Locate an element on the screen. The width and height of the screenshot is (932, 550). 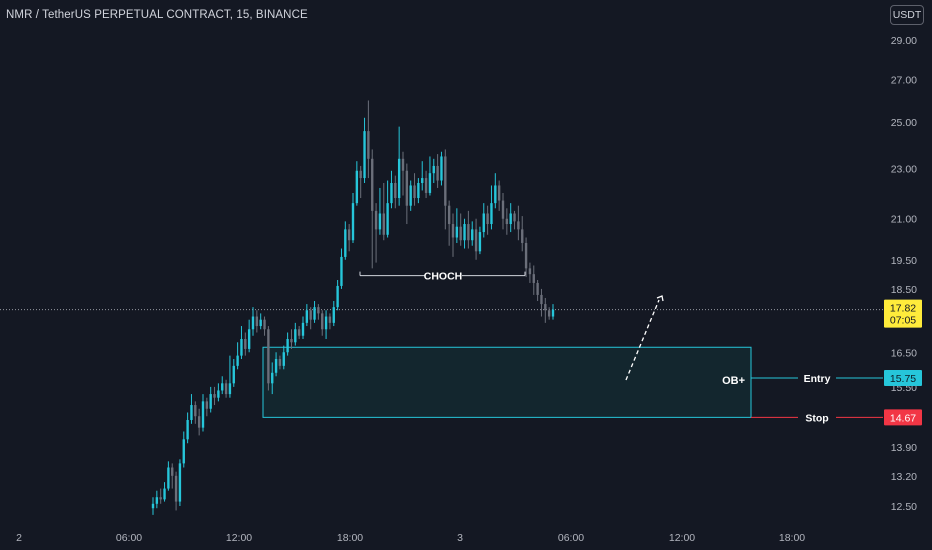
price-tick-label: 29.00 is located at coordinates (904, 41).